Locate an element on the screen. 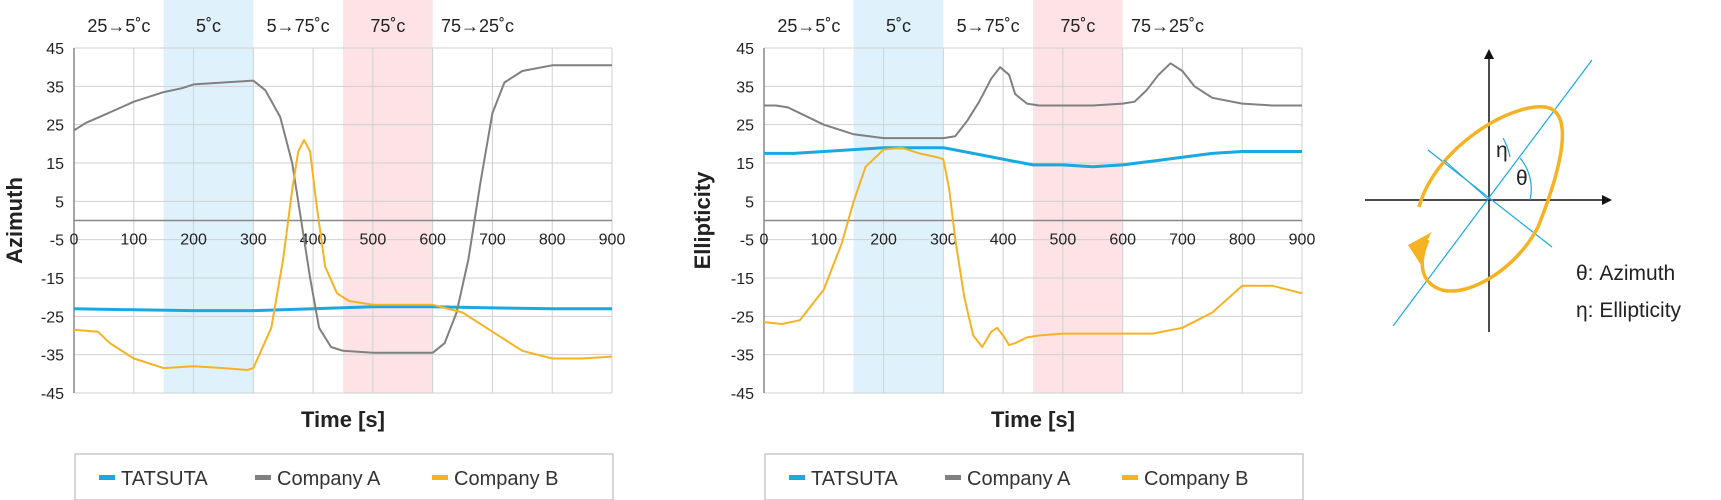 This screenshot has width=1721, height=500. x-tick-label: 400 is located at coordinates (1003, 240).